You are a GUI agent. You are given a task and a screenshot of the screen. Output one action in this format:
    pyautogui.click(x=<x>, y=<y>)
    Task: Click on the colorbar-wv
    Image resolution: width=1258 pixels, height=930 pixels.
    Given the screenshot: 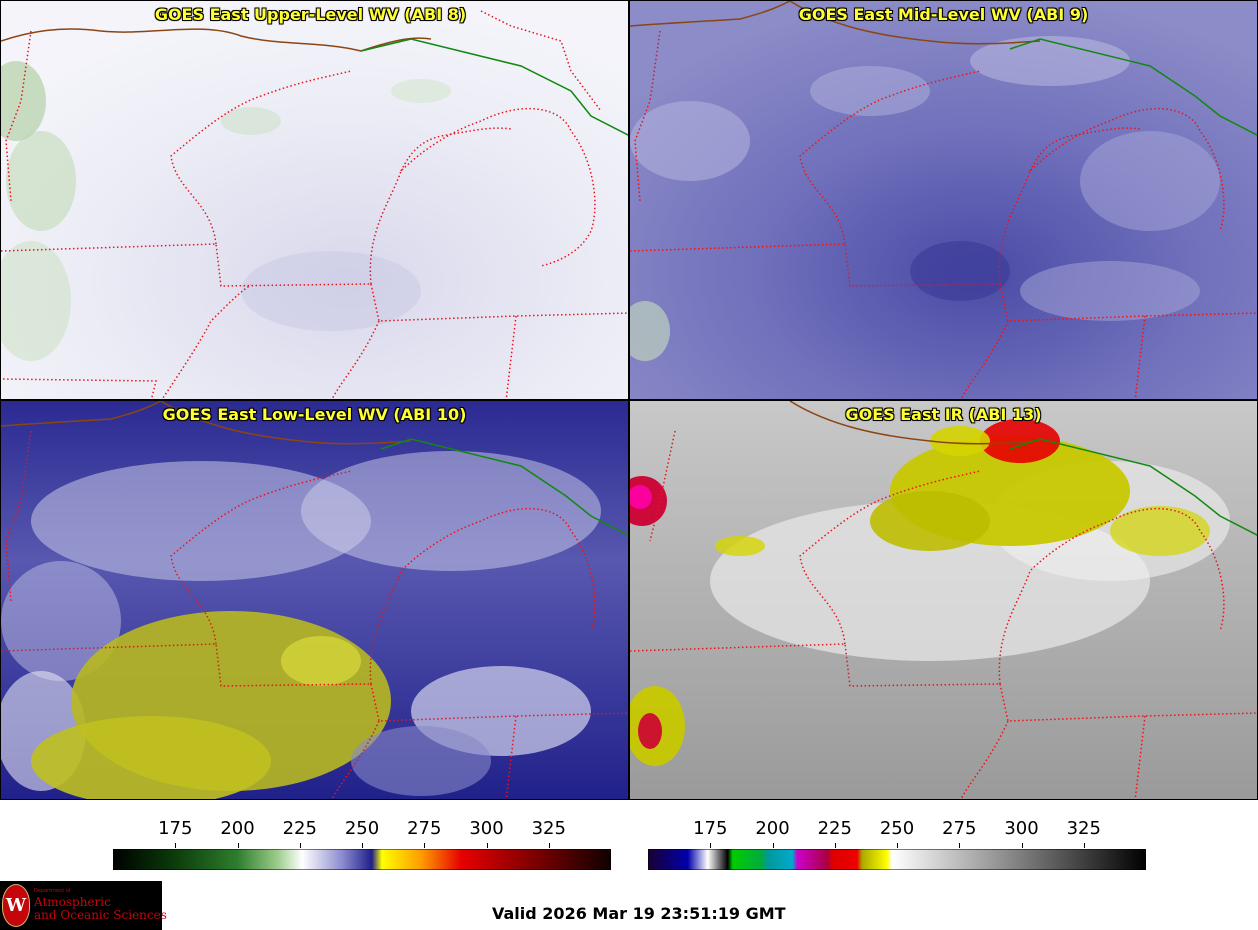 What is the action you would take?
    pyautogui.click(x=362, y=859)
    